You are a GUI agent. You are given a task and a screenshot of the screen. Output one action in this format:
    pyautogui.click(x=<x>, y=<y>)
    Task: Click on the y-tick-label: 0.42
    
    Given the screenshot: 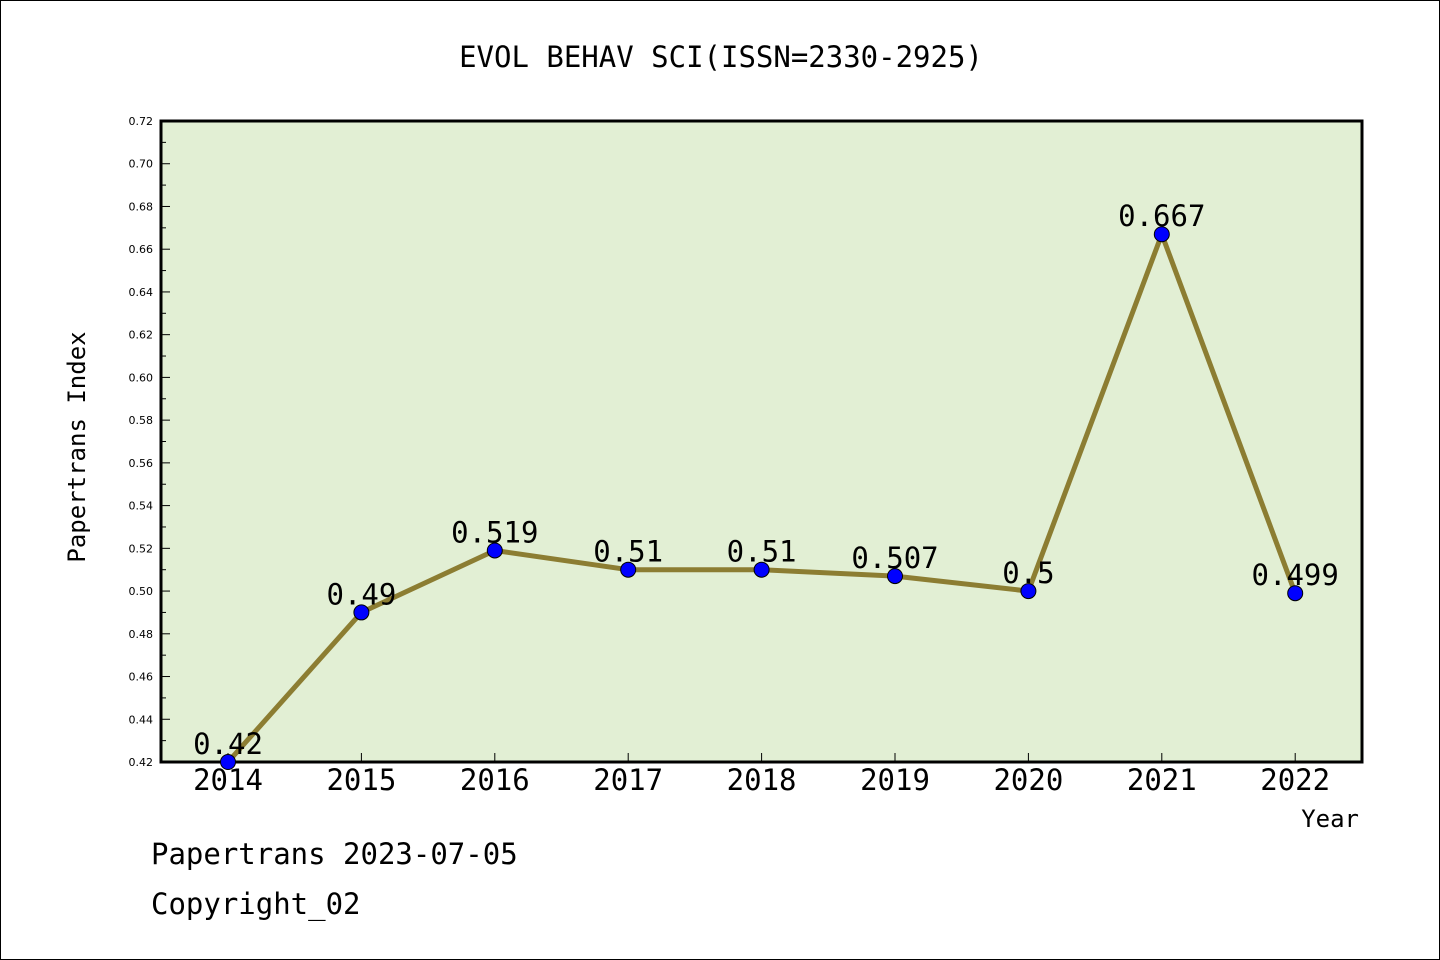 What is the action you would take?
    pyautogui.click(x=141, y=762)
    